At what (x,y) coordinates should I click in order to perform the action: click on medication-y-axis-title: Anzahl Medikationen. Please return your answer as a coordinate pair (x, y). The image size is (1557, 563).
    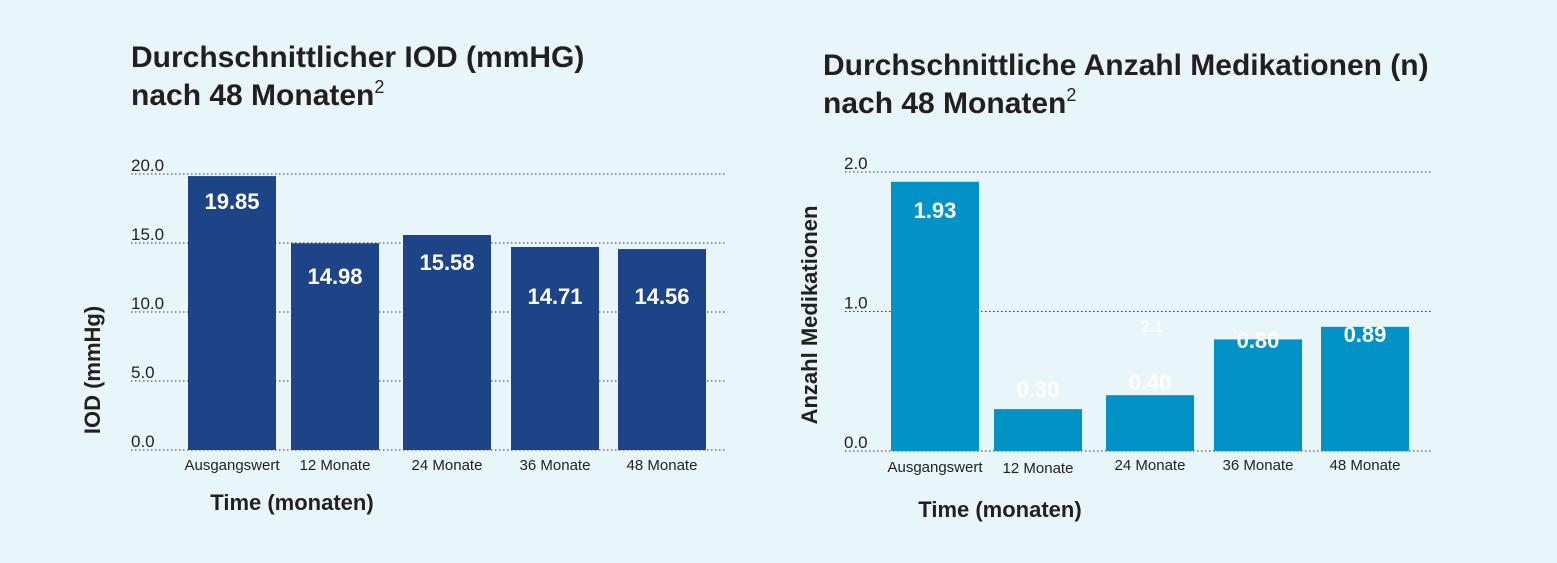
    Looking at the image, I should click on (809, 315).